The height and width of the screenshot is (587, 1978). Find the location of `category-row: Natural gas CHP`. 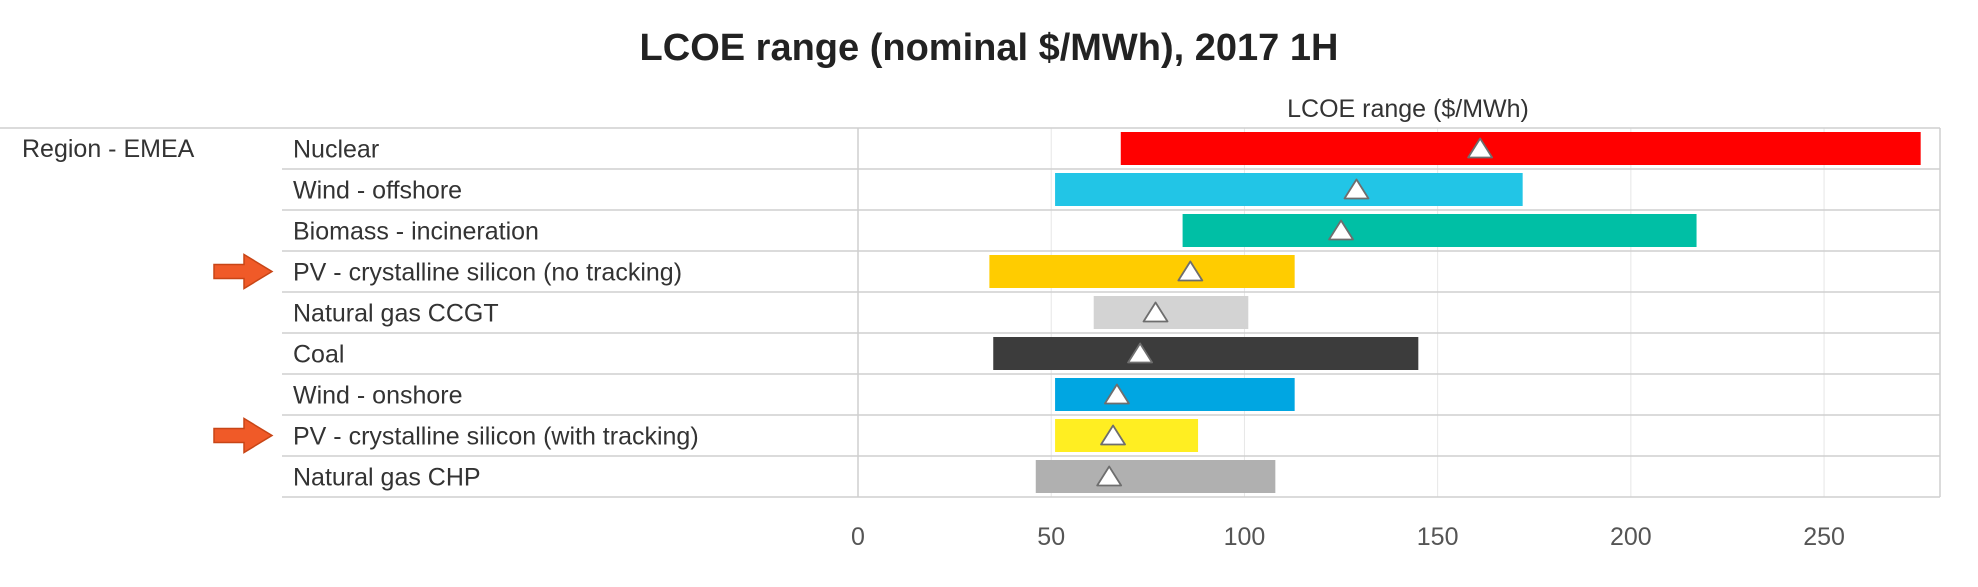

category-row: Natural gas CHP is located at coordinates (784, 476).